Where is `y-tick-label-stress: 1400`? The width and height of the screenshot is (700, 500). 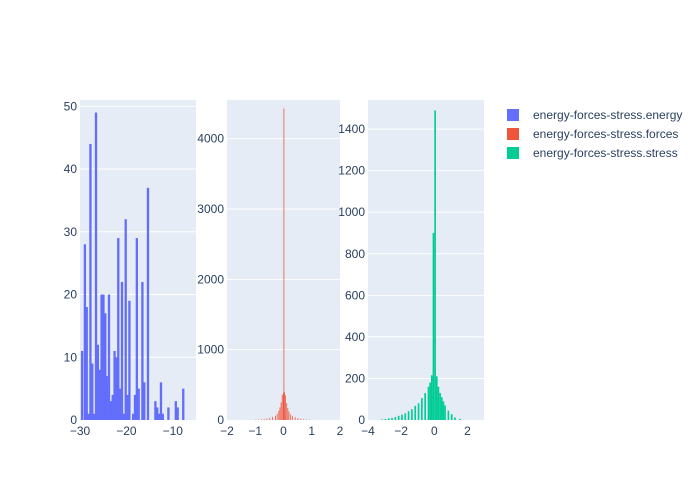
y-tick-label-stress: 1400 is located at coordinates (351, 129).